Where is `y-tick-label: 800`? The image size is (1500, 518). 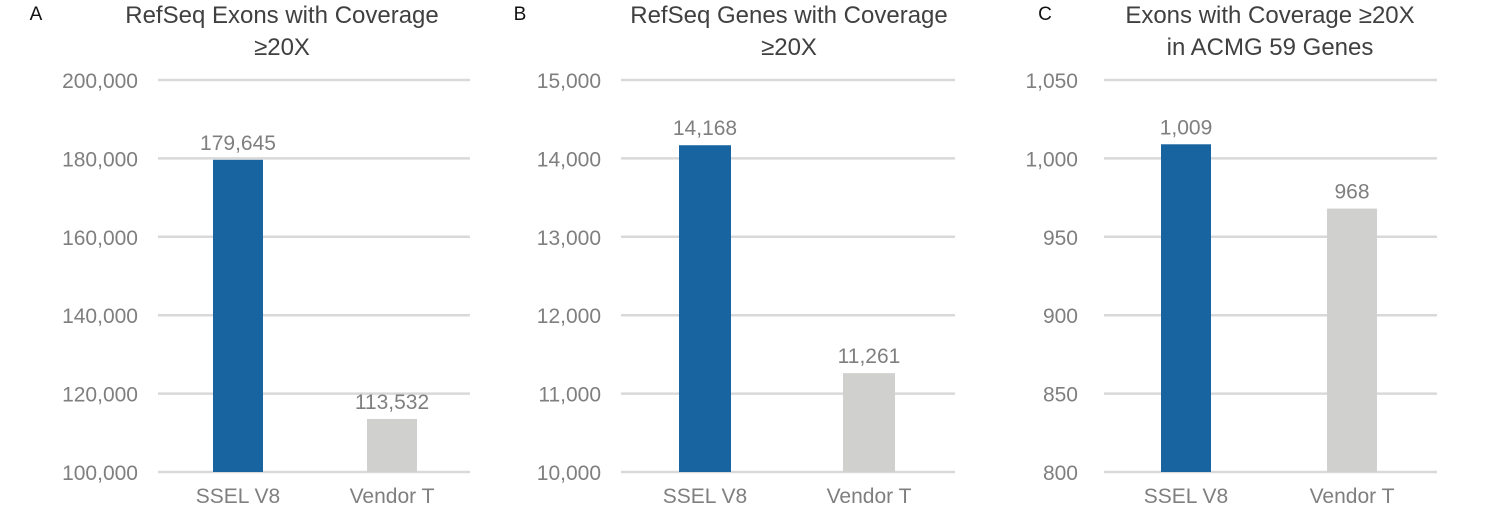
y-tick-label: 800 is located at coordinates (1060, 473).